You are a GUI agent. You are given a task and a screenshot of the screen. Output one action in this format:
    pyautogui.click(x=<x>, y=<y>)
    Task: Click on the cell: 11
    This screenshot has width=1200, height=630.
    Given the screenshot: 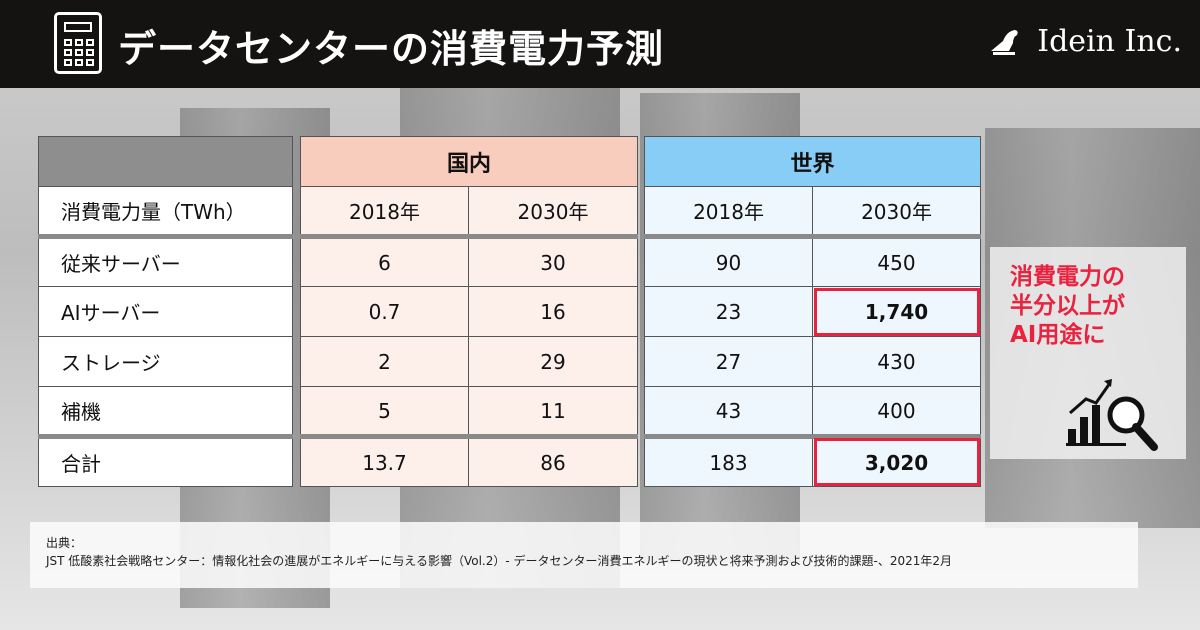 What is the action you would take?
    pyautogui.click(x=553, y=411)
    